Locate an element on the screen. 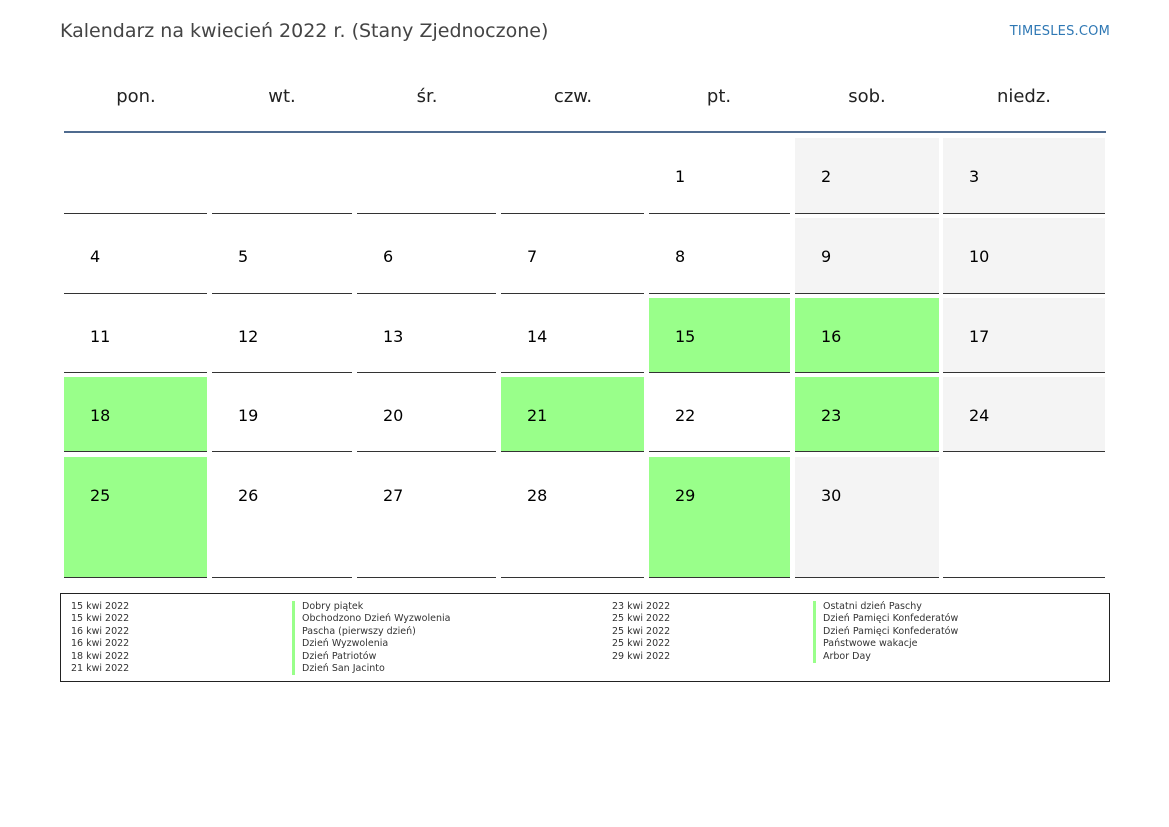 Image resolution: width=1169 pixels, height=827 pixels. day-number: 16 is located at coordinates (831, 336).